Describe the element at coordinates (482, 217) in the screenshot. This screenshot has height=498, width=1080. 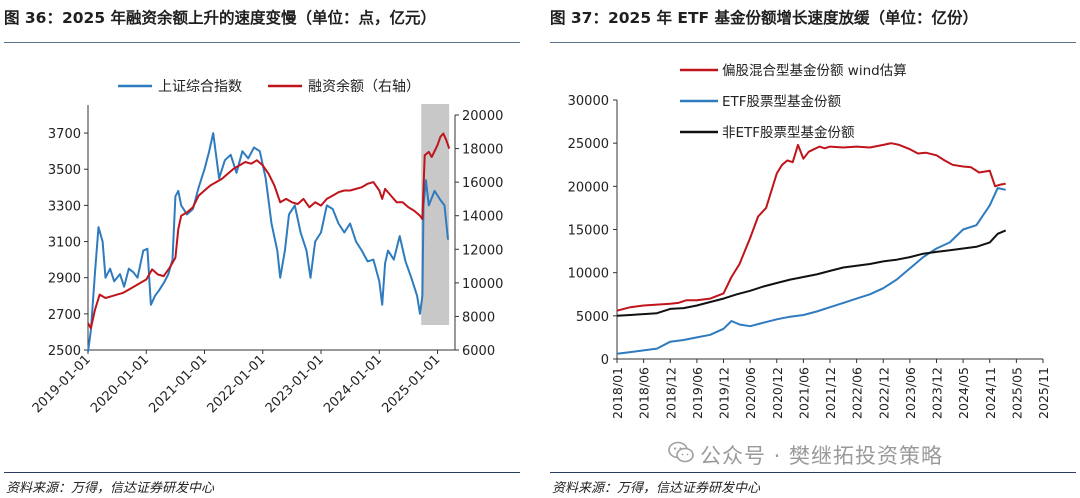
I see `y-right-tick-label: 14000` at that location.